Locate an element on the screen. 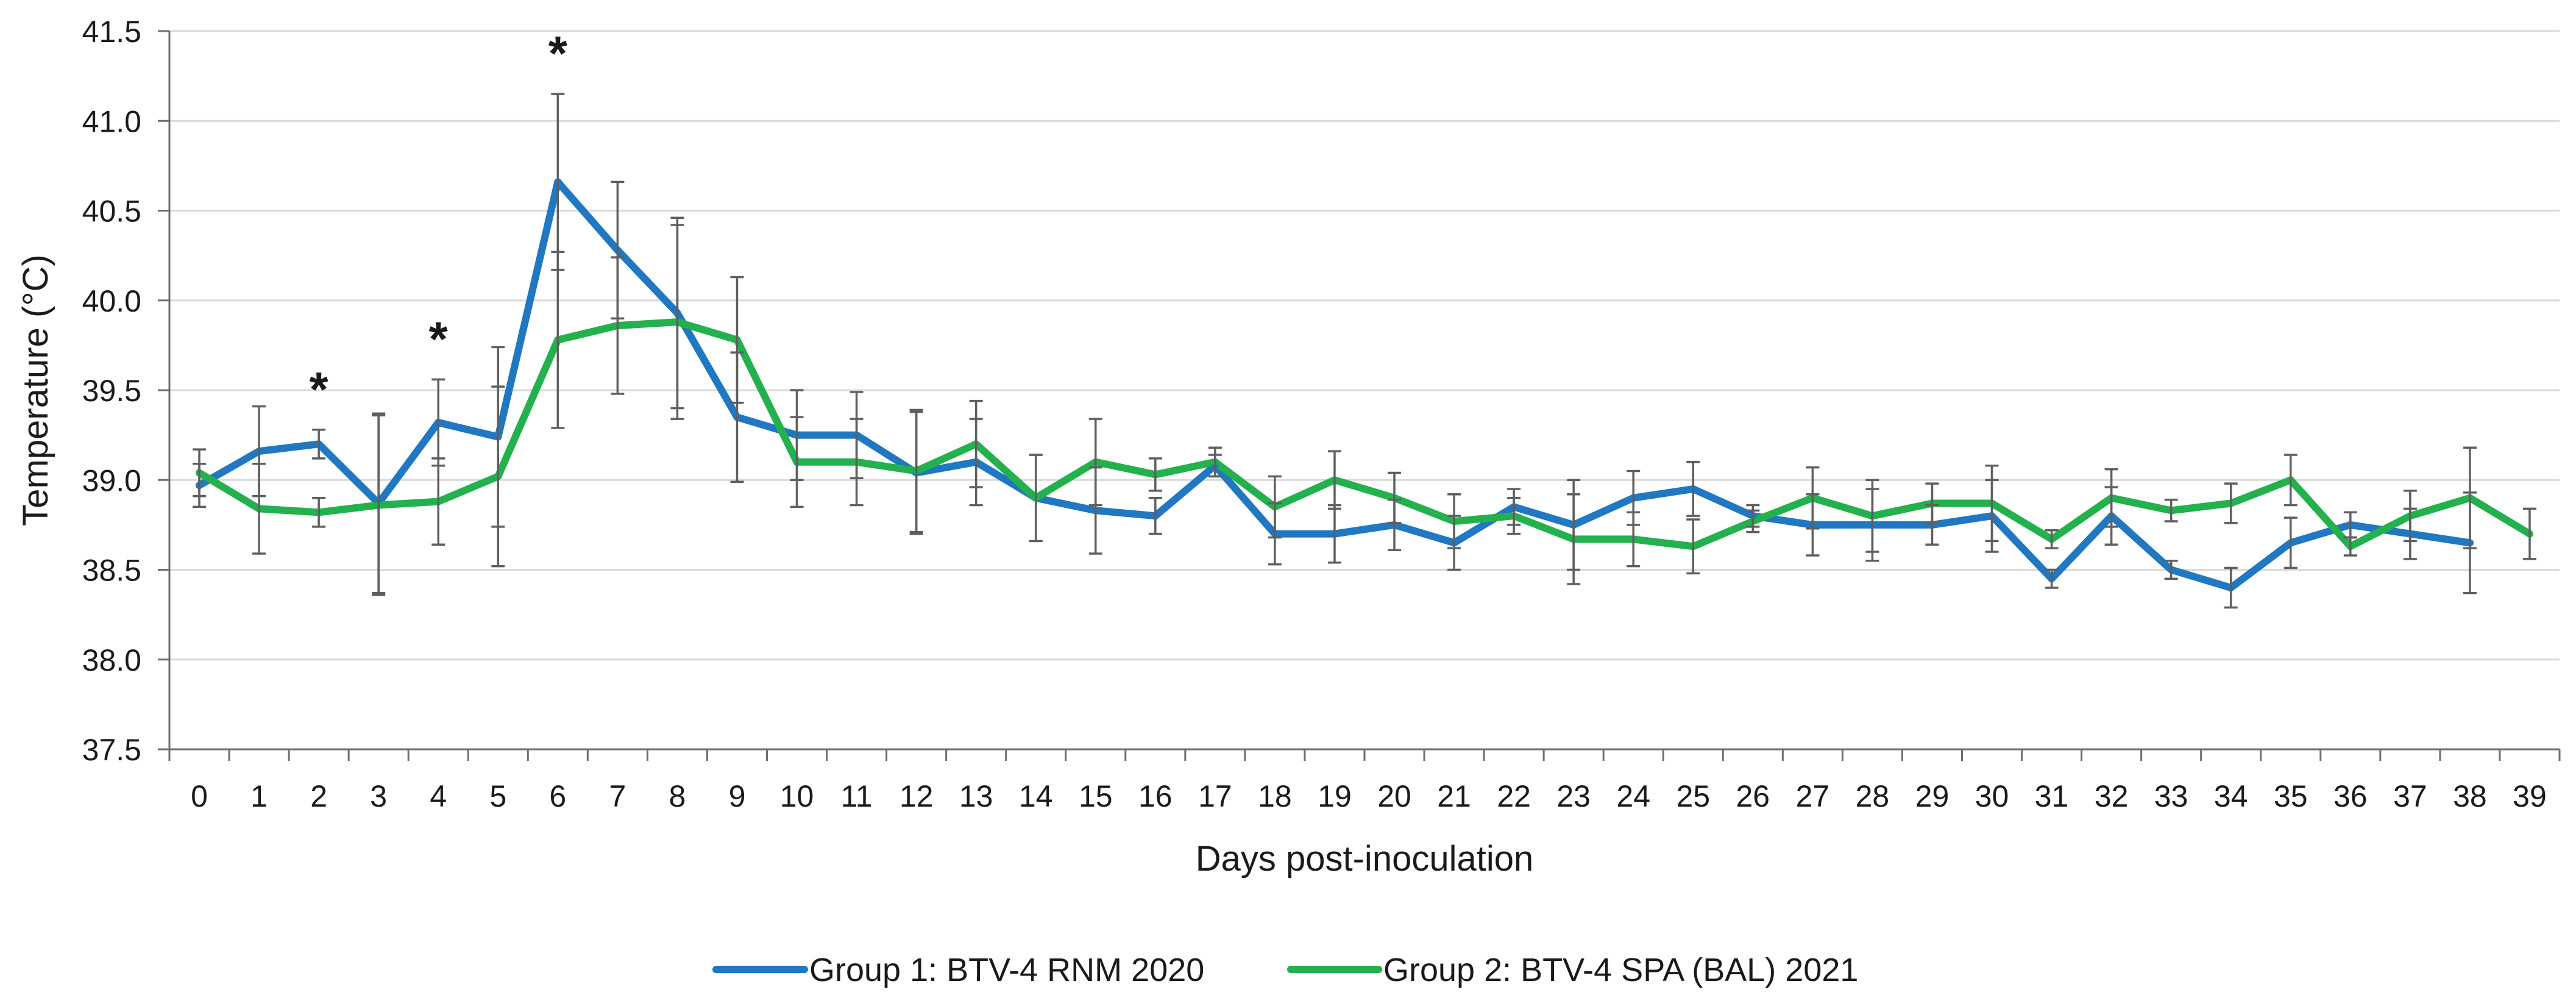 The width and height of the screenshot is (2576, 1006). x-tick-label: 23 is located at coordinates (1574, 796).